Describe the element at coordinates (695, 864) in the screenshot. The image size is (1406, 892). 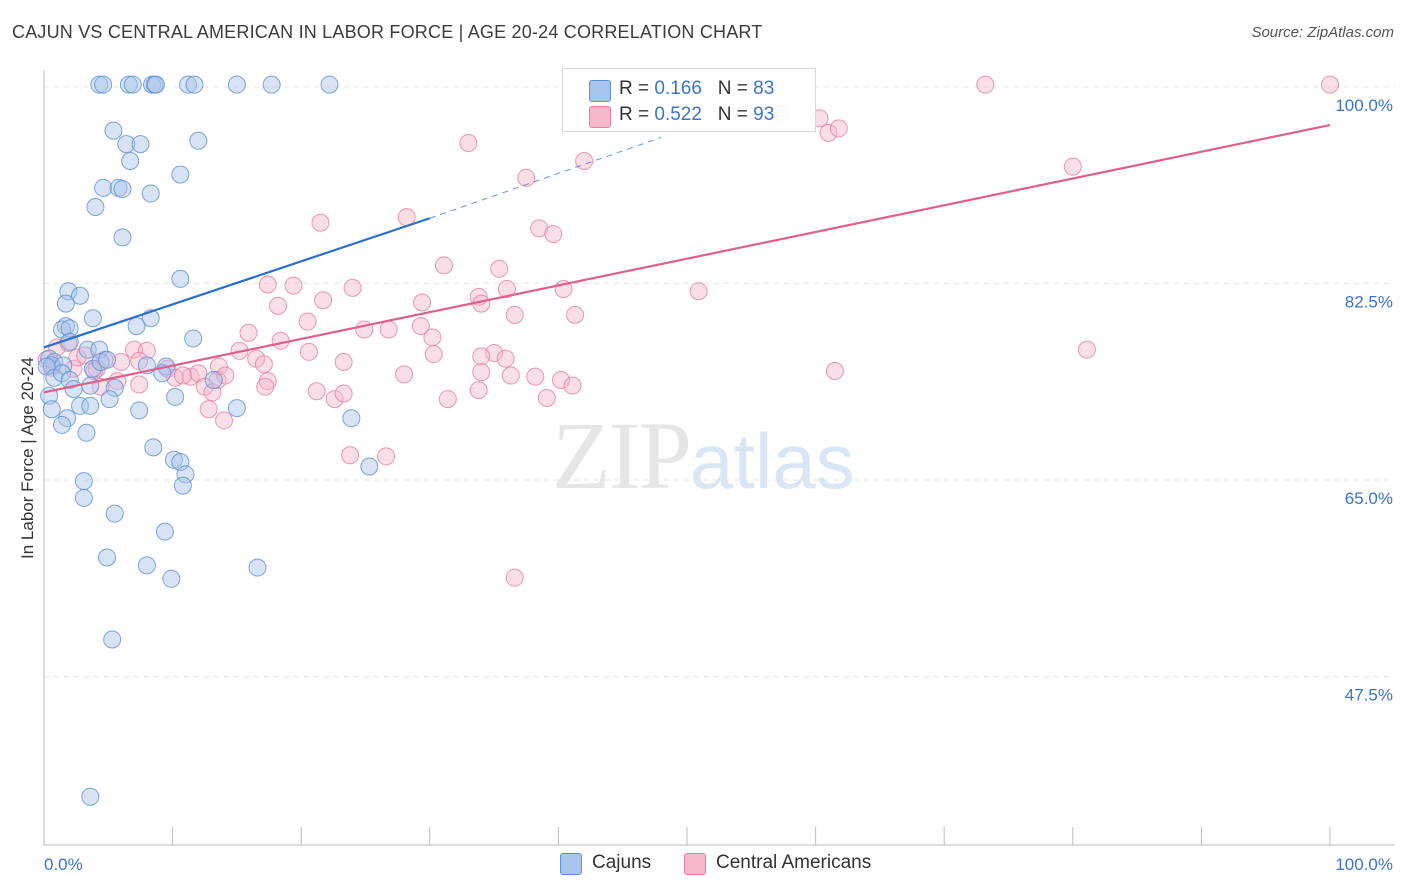
I see `central-americans-legend-swatch` at that location.